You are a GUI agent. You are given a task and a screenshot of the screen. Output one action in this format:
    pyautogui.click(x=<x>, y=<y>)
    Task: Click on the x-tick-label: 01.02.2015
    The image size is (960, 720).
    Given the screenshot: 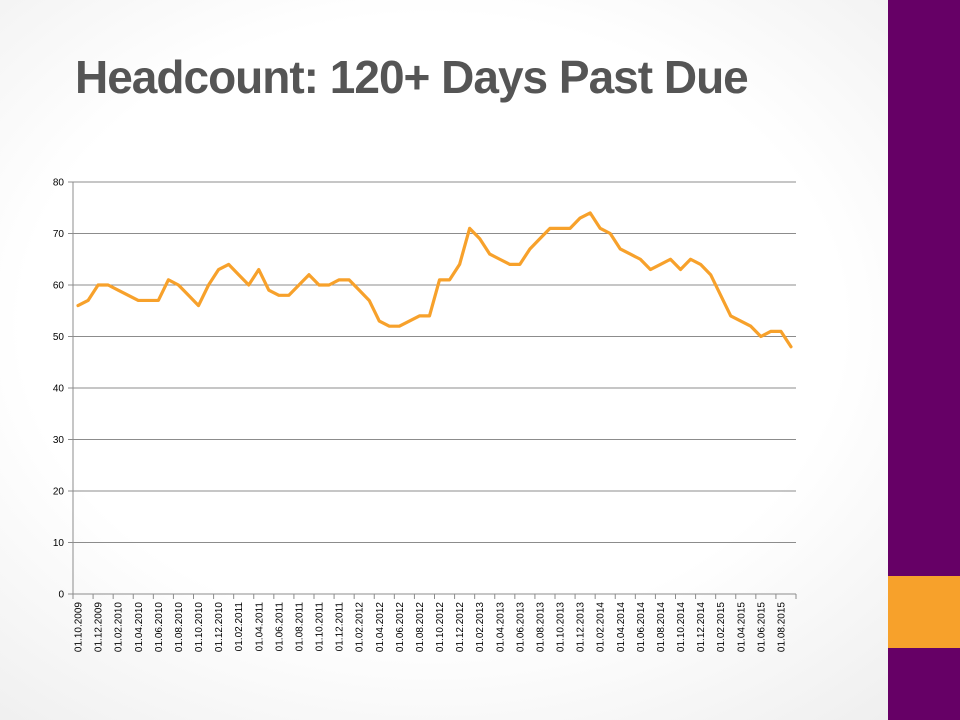 What is the action you would take?
    pyautogui.click(x=721, y=627)
    